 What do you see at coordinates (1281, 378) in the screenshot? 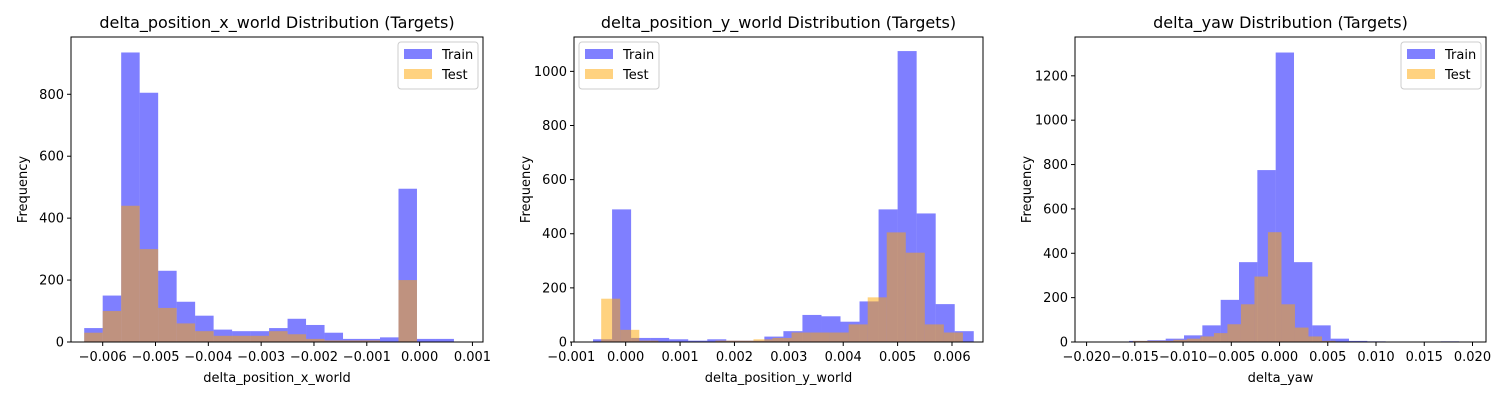
I see `x-axis-label: delta_yaw` at bounding box center [1281, 378].